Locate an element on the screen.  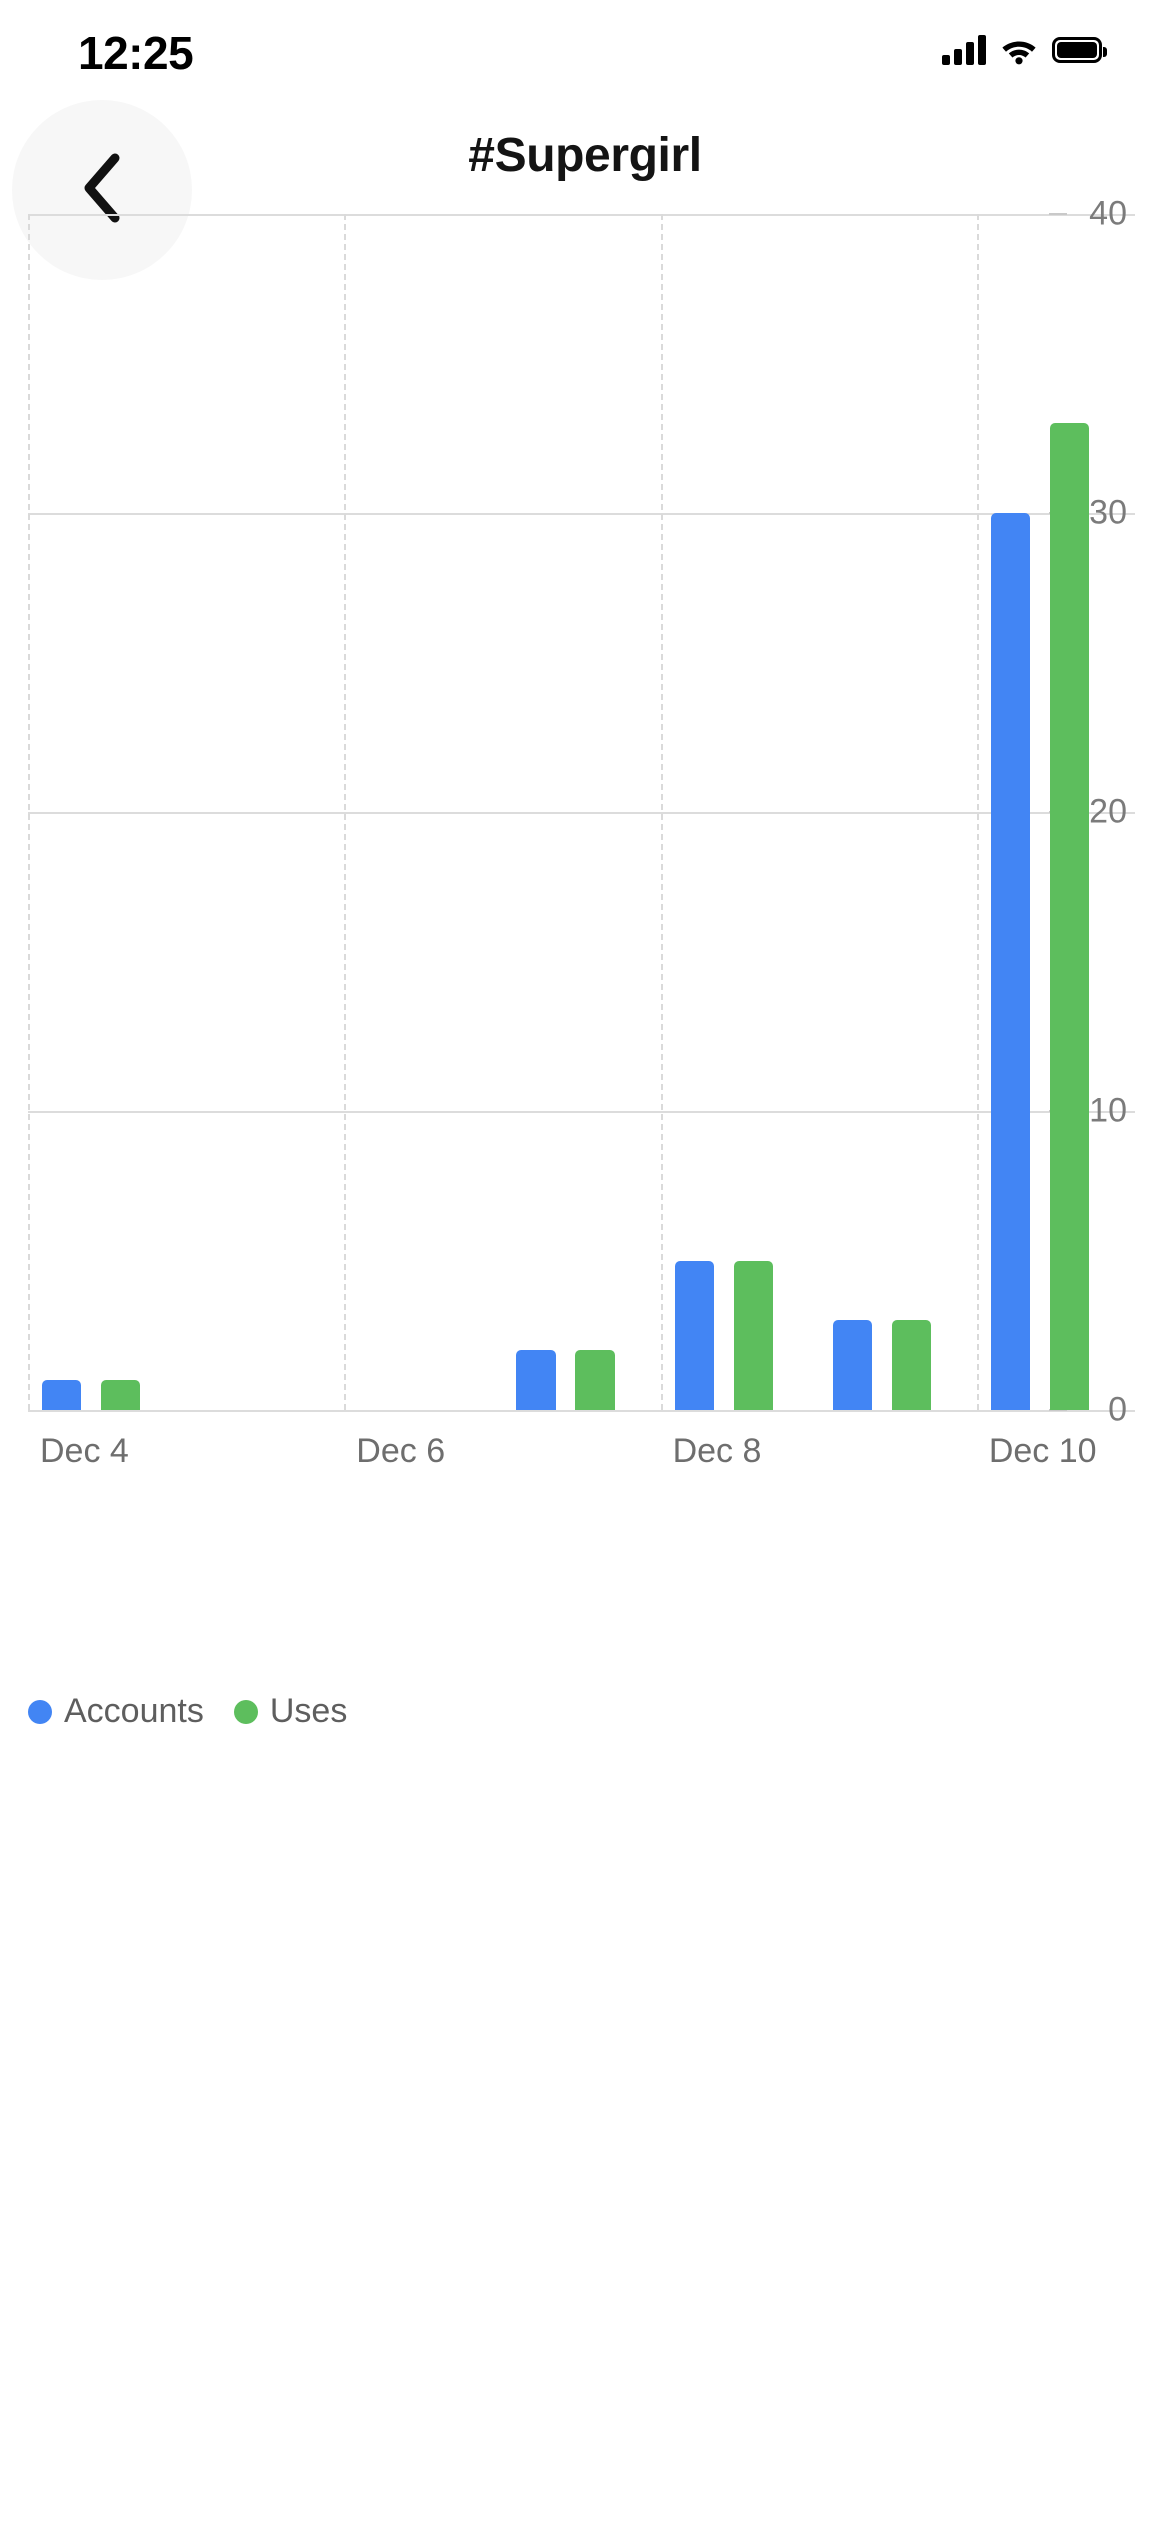
x-axis-tick-label: Dec 8 is located at coordinates (717, 1451).